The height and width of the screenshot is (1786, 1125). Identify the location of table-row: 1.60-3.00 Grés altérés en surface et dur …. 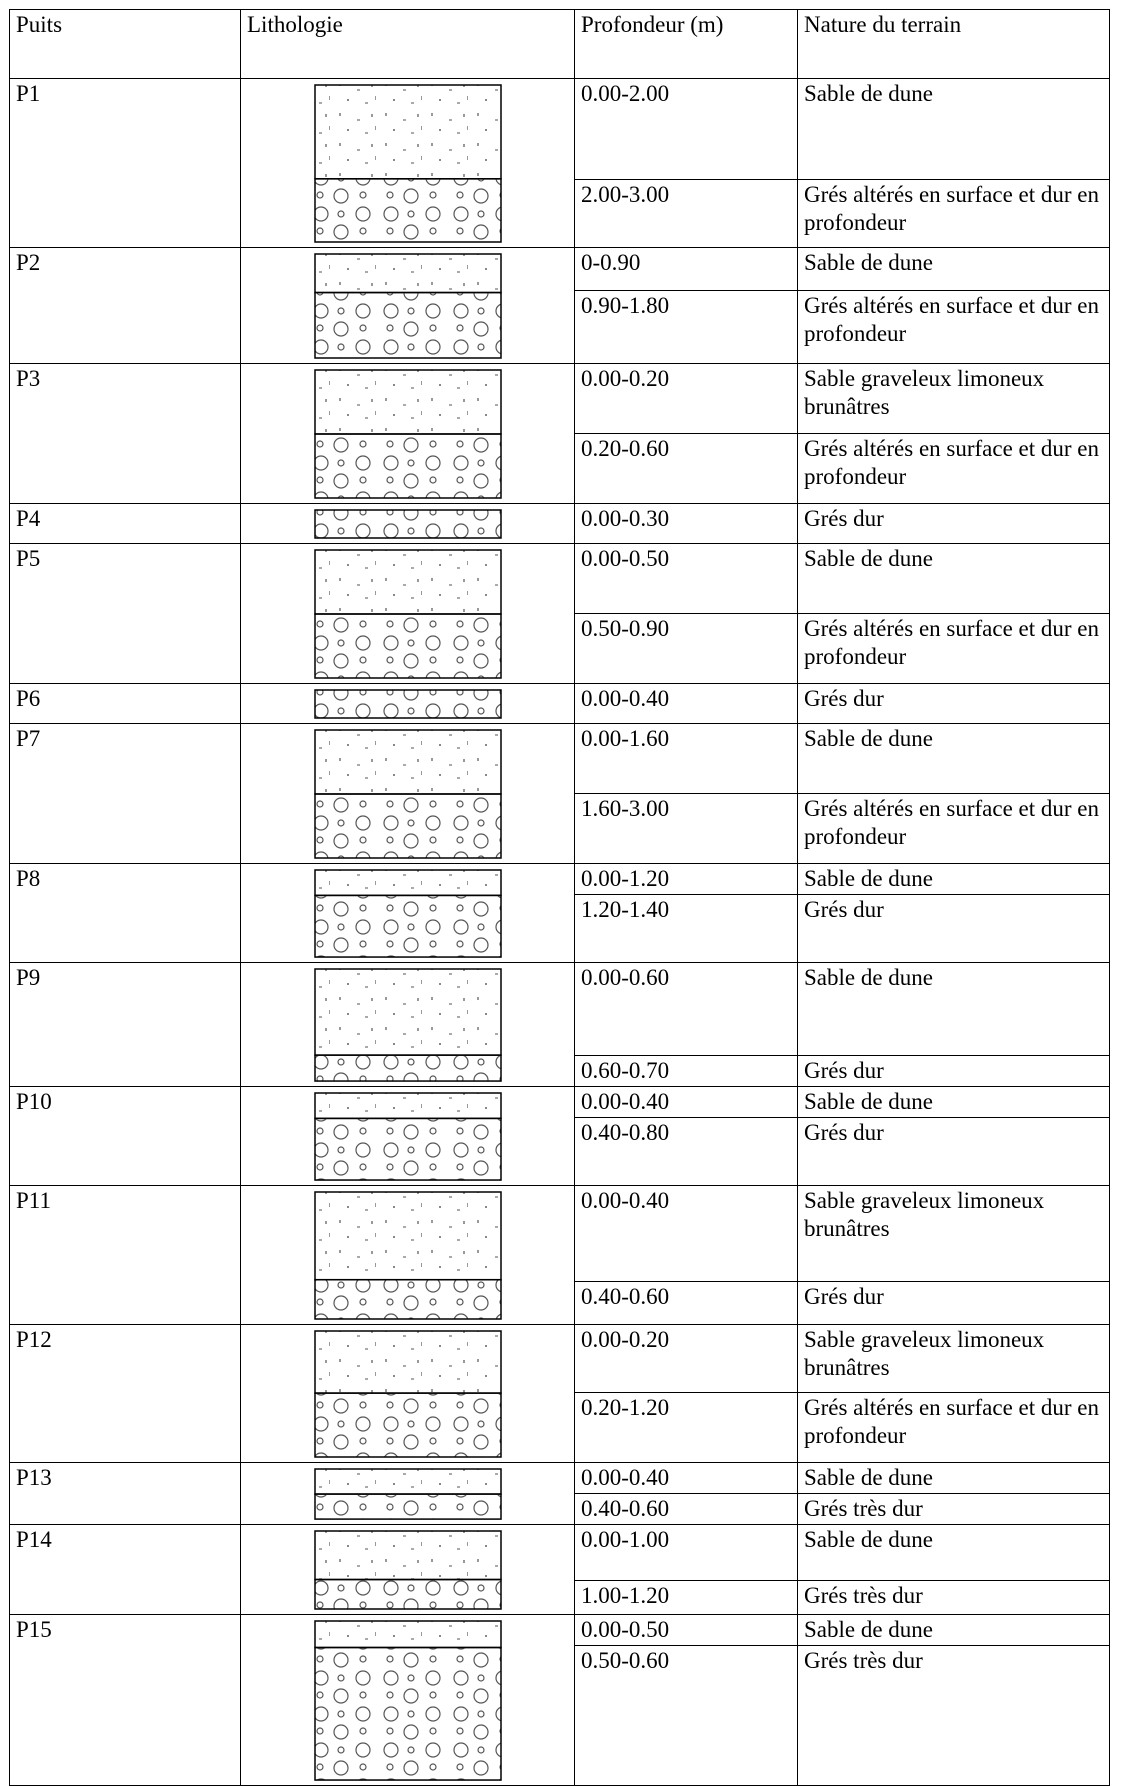
(560, 828).